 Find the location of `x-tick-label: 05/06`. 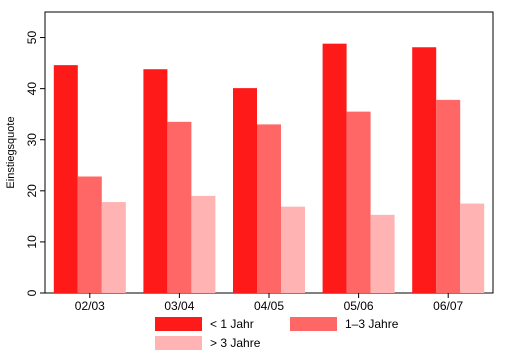

x-tick-label: 05/06 is located at coordinates (359, 306).